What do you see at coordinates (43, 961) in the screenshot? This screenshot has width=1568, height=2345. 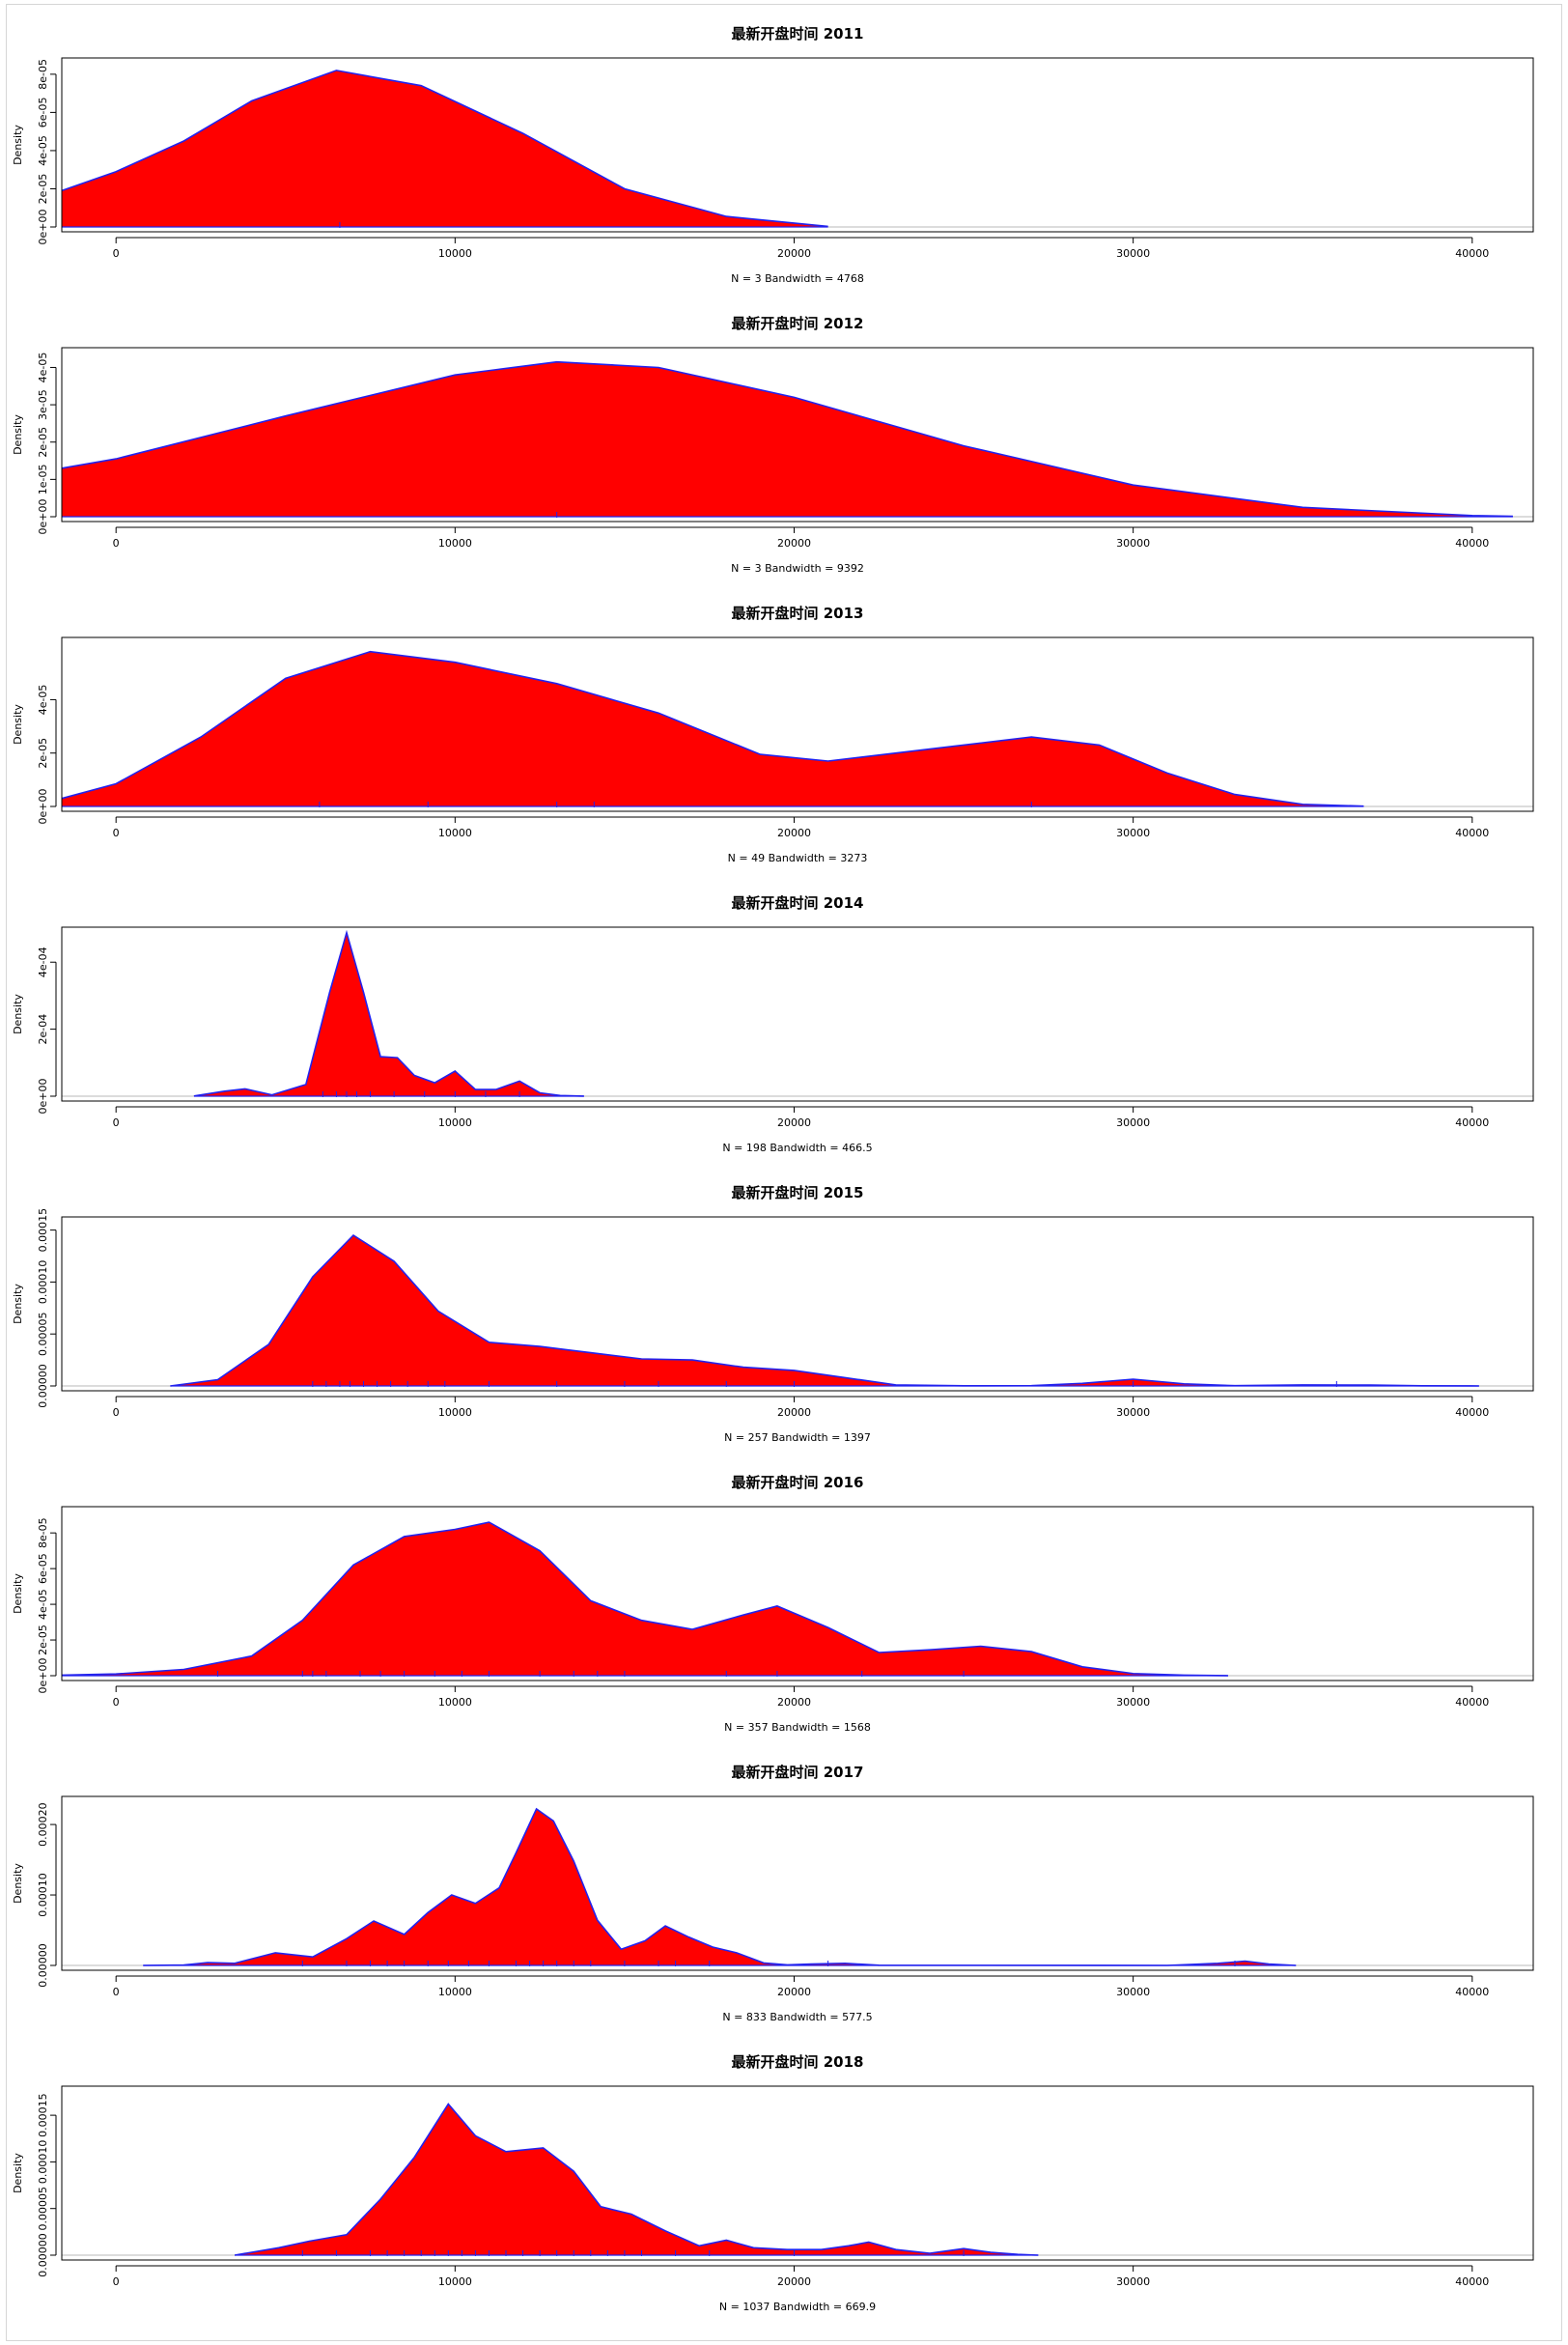 I see `panel-4-y-tick-label-3: 4e-04` at bounding box center [43, 961].